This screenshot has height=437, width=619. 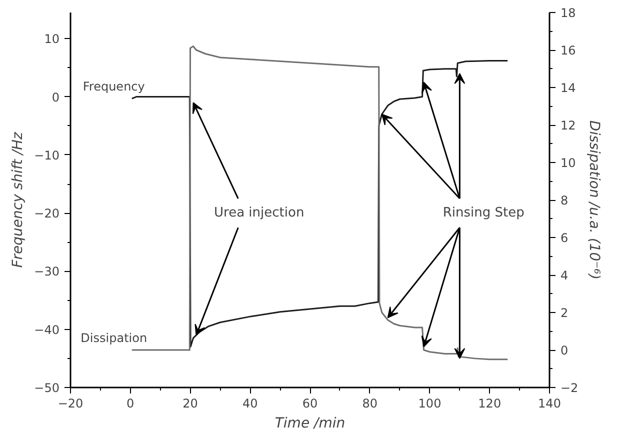 What do you see at coordinates (310, 424) in the screenshot?
I see `x-axis-title: Time /min` at bounding box center [310, 424].